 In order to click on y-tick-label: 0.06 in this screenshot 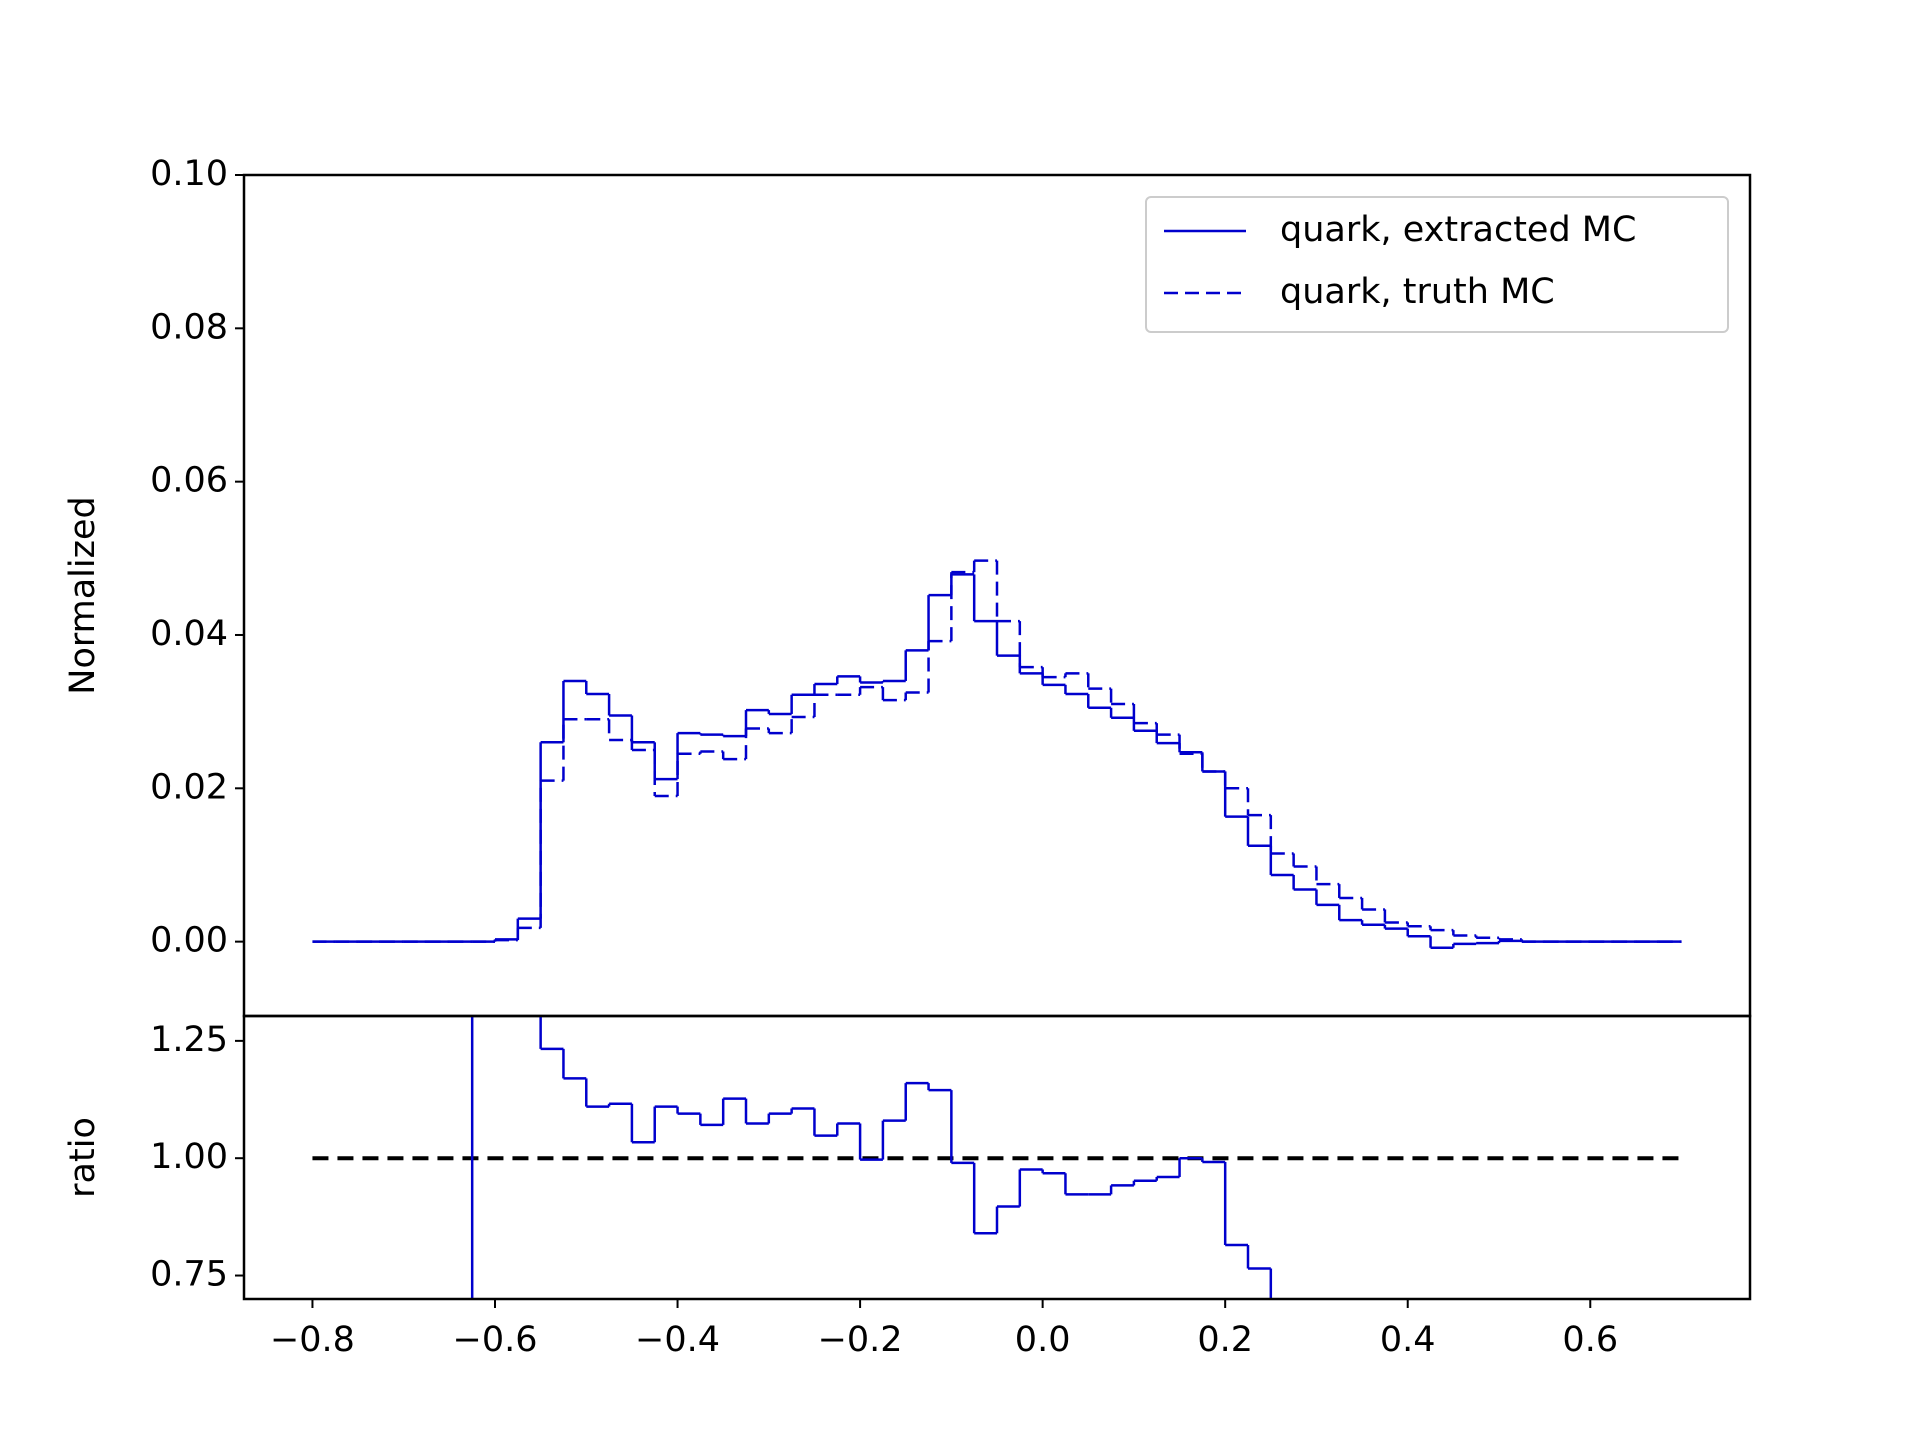, I will do `click(189, 481)`.